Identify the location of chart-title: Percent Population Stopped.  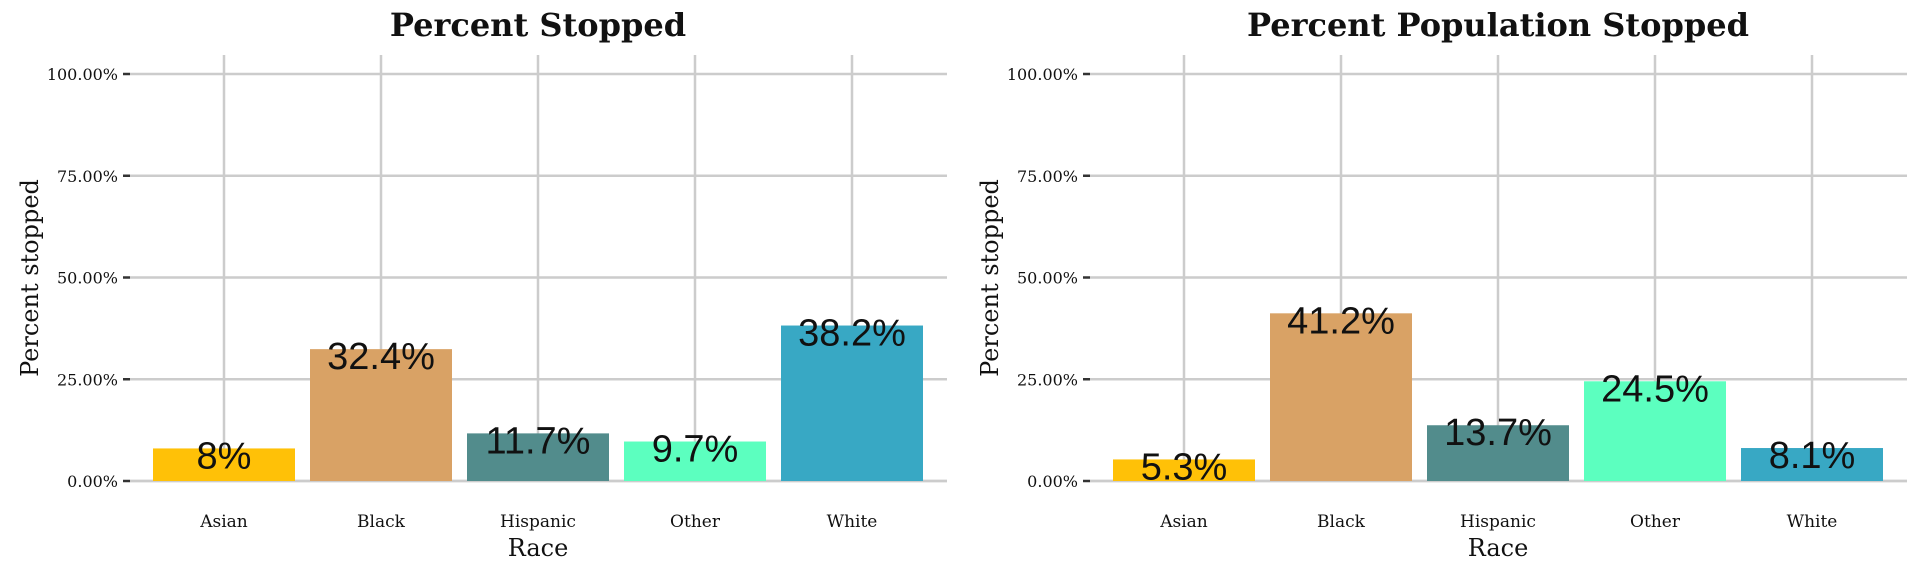
(1498, 25).